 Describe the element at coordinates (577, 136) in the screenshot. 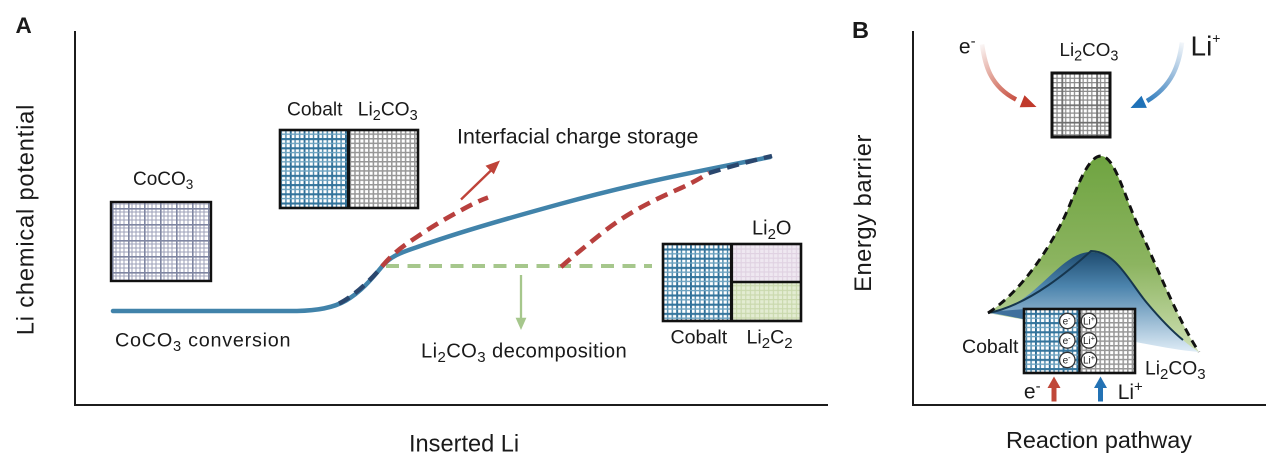

I see `svg-text: Interfacial charge storage` at that location.